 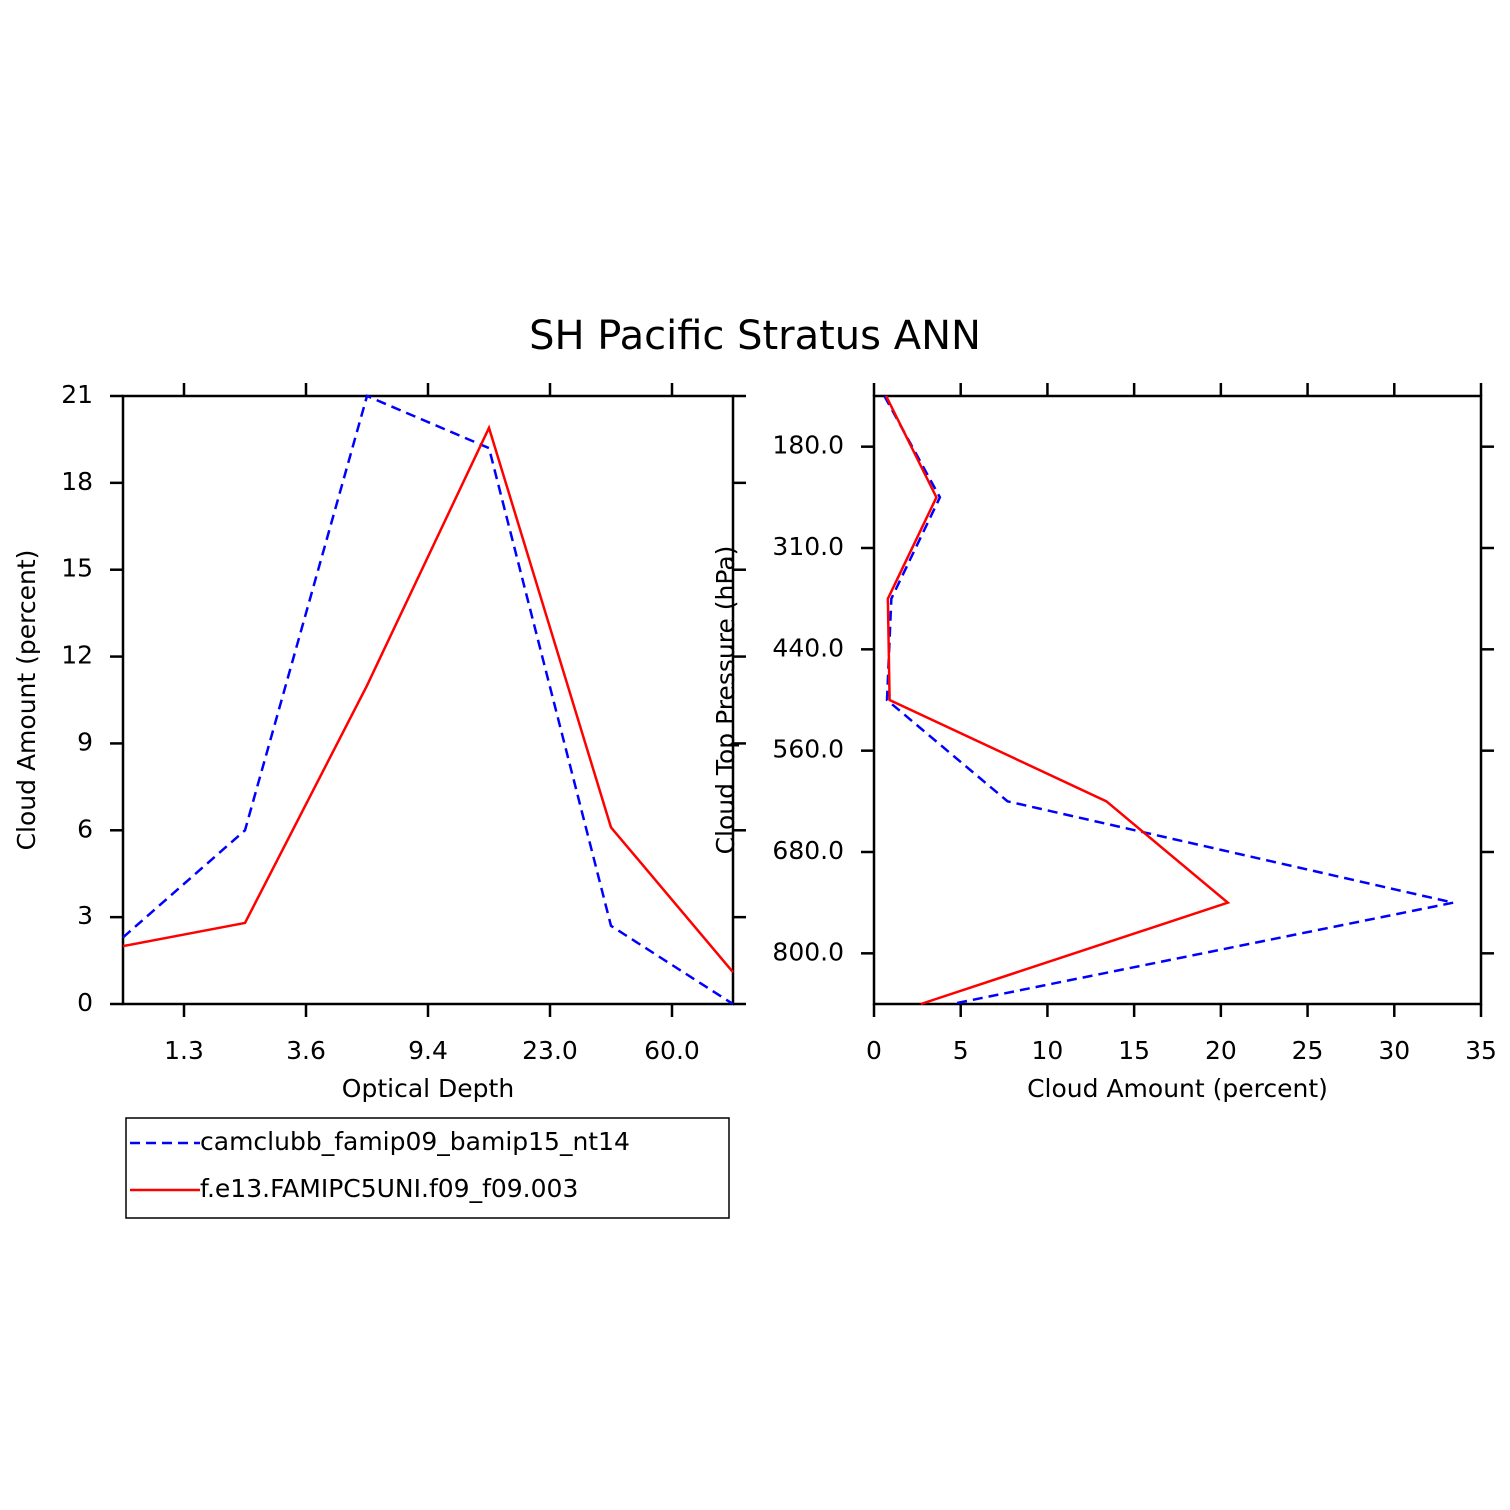 What do you see at coordinates (85, 741) in the screenshot?
I see `y-tick-label: 9` at bounding box center [85, 741].